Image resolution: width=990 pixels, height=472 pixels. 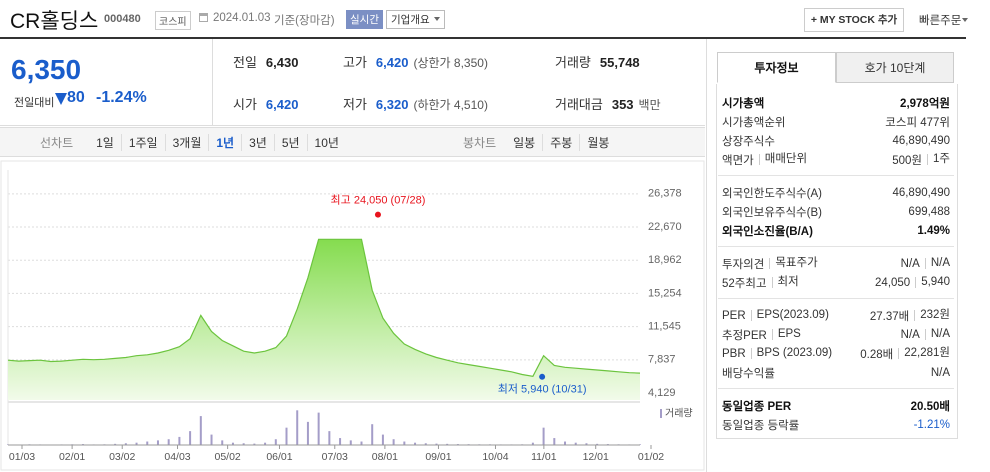 What do you see at coordinates (748, 373) in the screenshot?
I see `row-labels: 배당수익률` at bounding box center [748, 373].